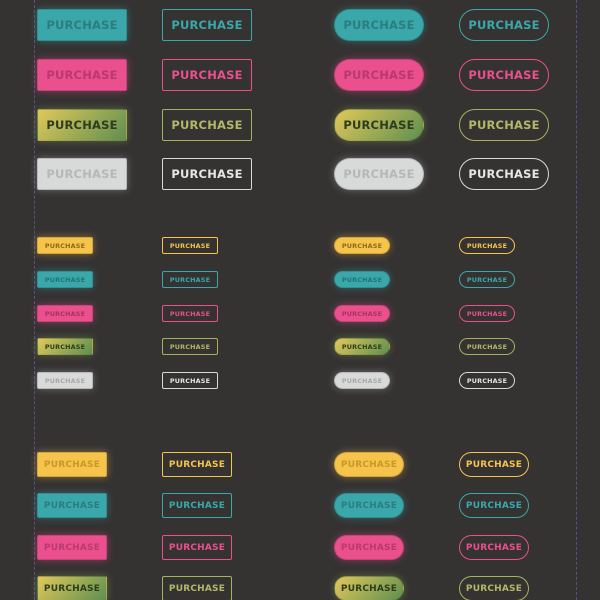  I want to click on purchase-button-large-pink-outline-pill: PURCHASE, so click(504, 75).